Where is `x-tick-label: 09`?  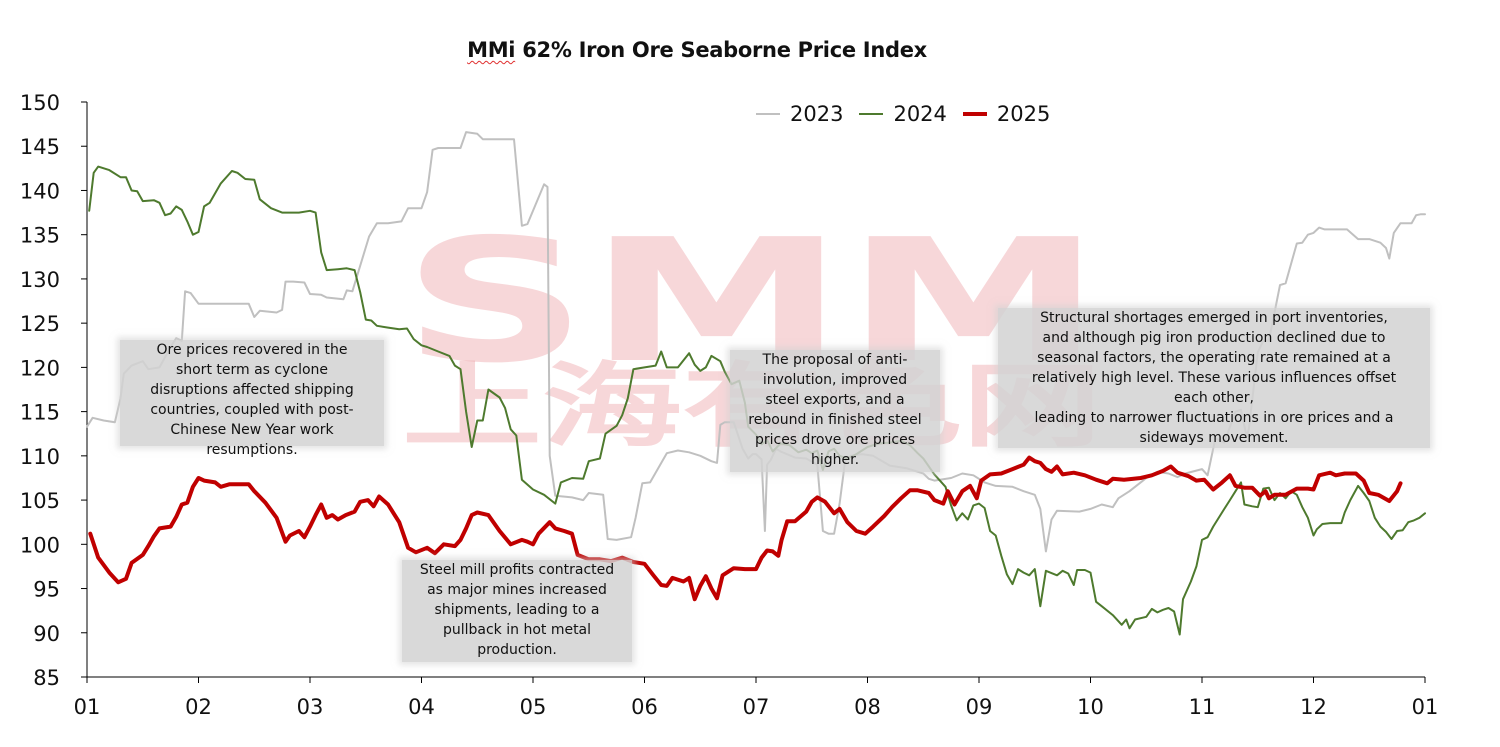 x-tick-label: 09 is located at coordinates (979, 707).